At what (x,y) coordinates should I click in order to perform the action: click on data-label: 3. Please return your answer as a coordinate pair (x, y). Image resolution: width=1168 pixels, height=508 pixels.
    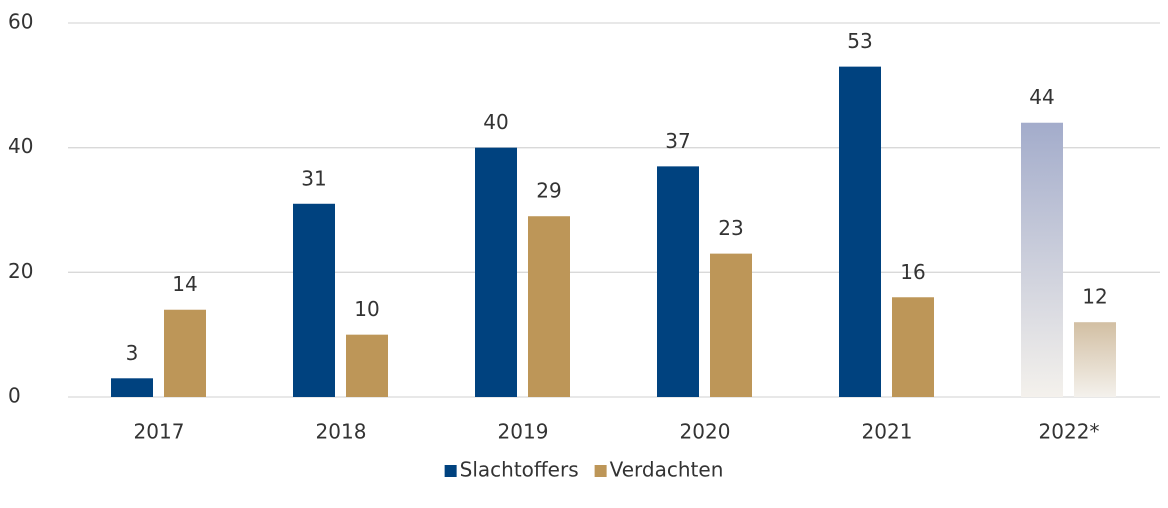
    Looking at the image, I should click on (132, 353).